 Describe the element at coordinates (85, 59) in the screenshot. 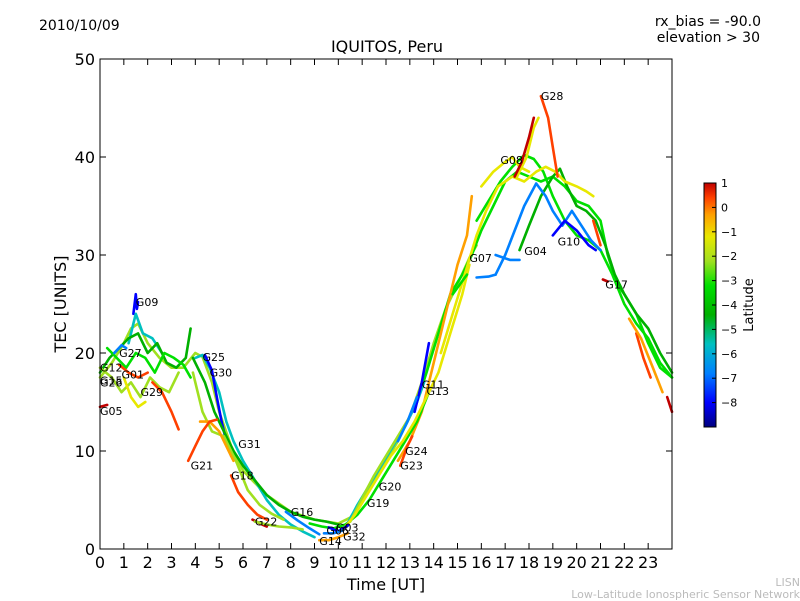

I see `y-tick-label: 50` at that location.